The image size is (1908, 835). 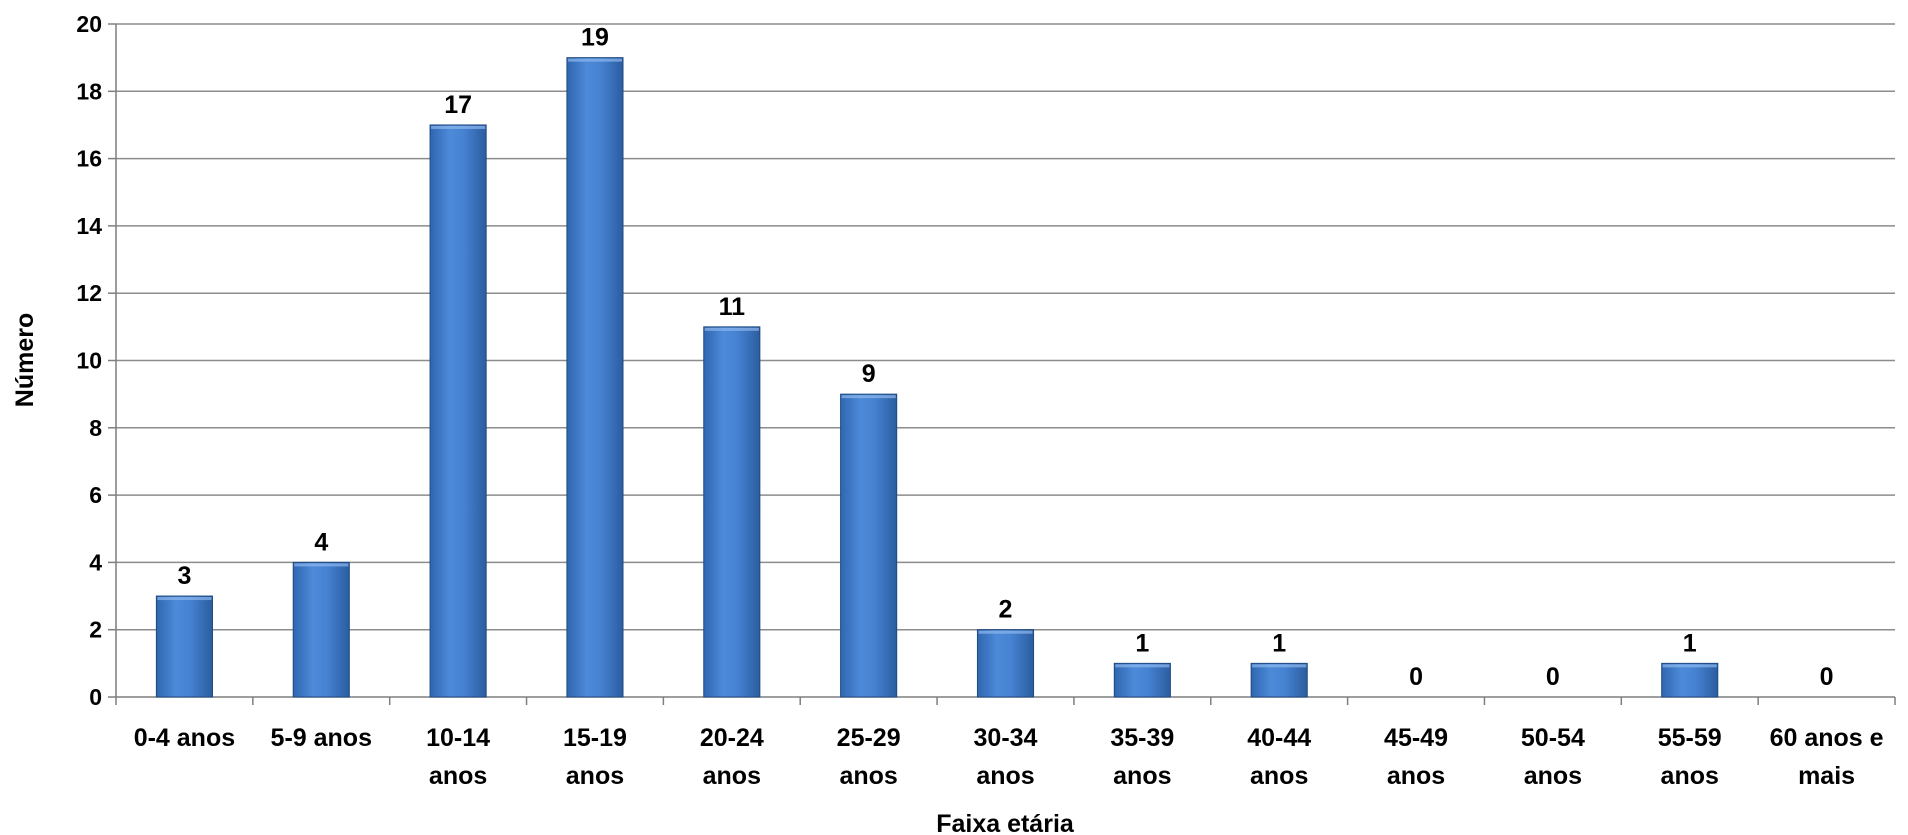 What do you see at coordinates (1005, 822) in the screenshot?
I see `x-axis-title: Faixa etária` at bounding box center [1005, 822].